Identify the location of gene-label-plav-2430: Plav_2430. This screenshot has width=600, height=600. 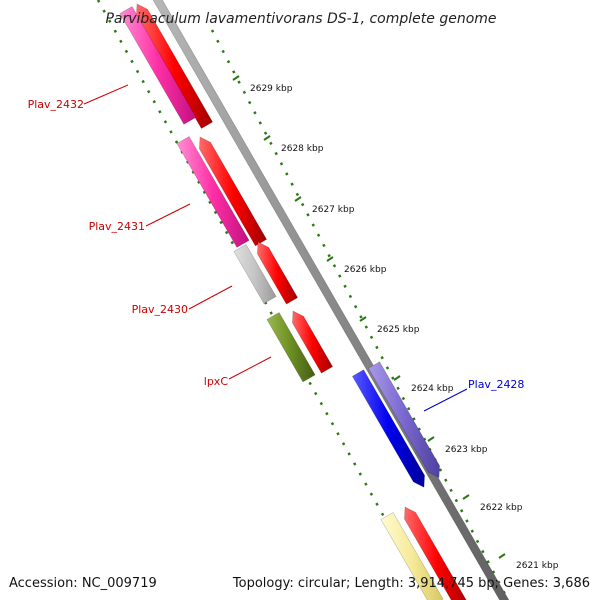
(160, 309).